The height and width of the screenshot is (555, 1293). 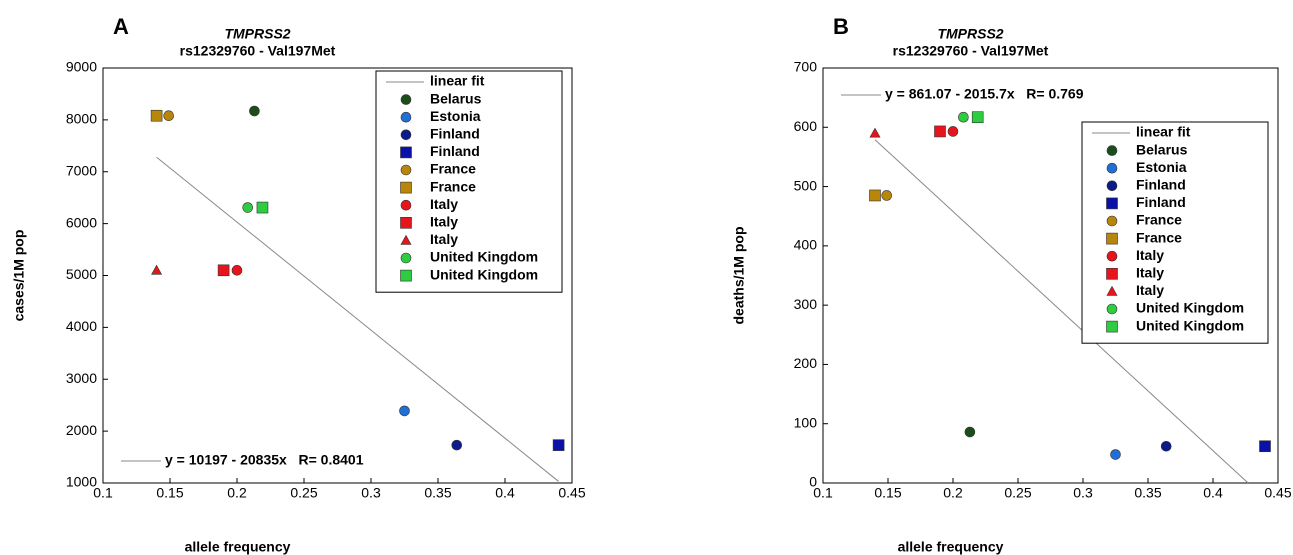 What do you see at coordinates (971, 51) in the screenshot?
I see `chart-subtitle: rs12329760 - Val197Met` at bounding box center [971, 51].